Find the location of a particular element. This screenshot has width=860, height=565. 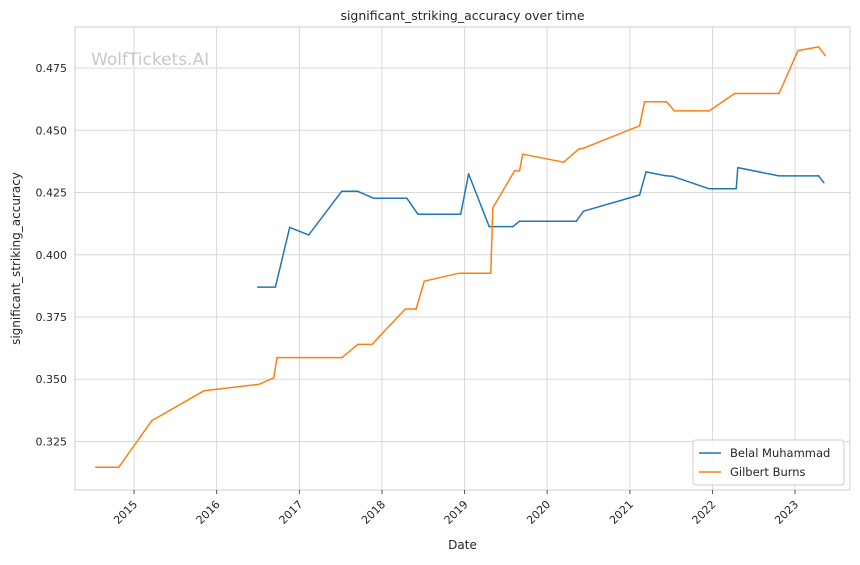

y-tick-label: 0.375 is located at coordinates (52, 317).